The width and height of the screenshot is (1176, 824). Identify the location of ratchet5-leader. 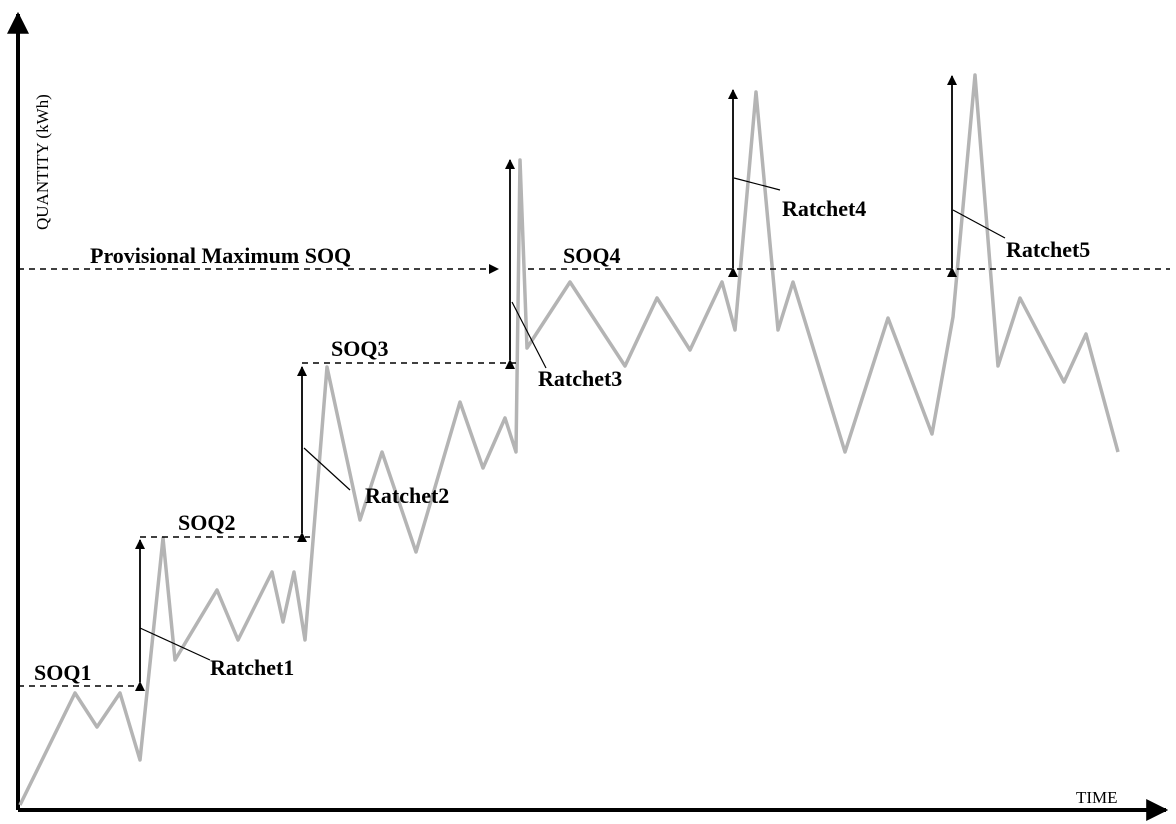
(979, 224).